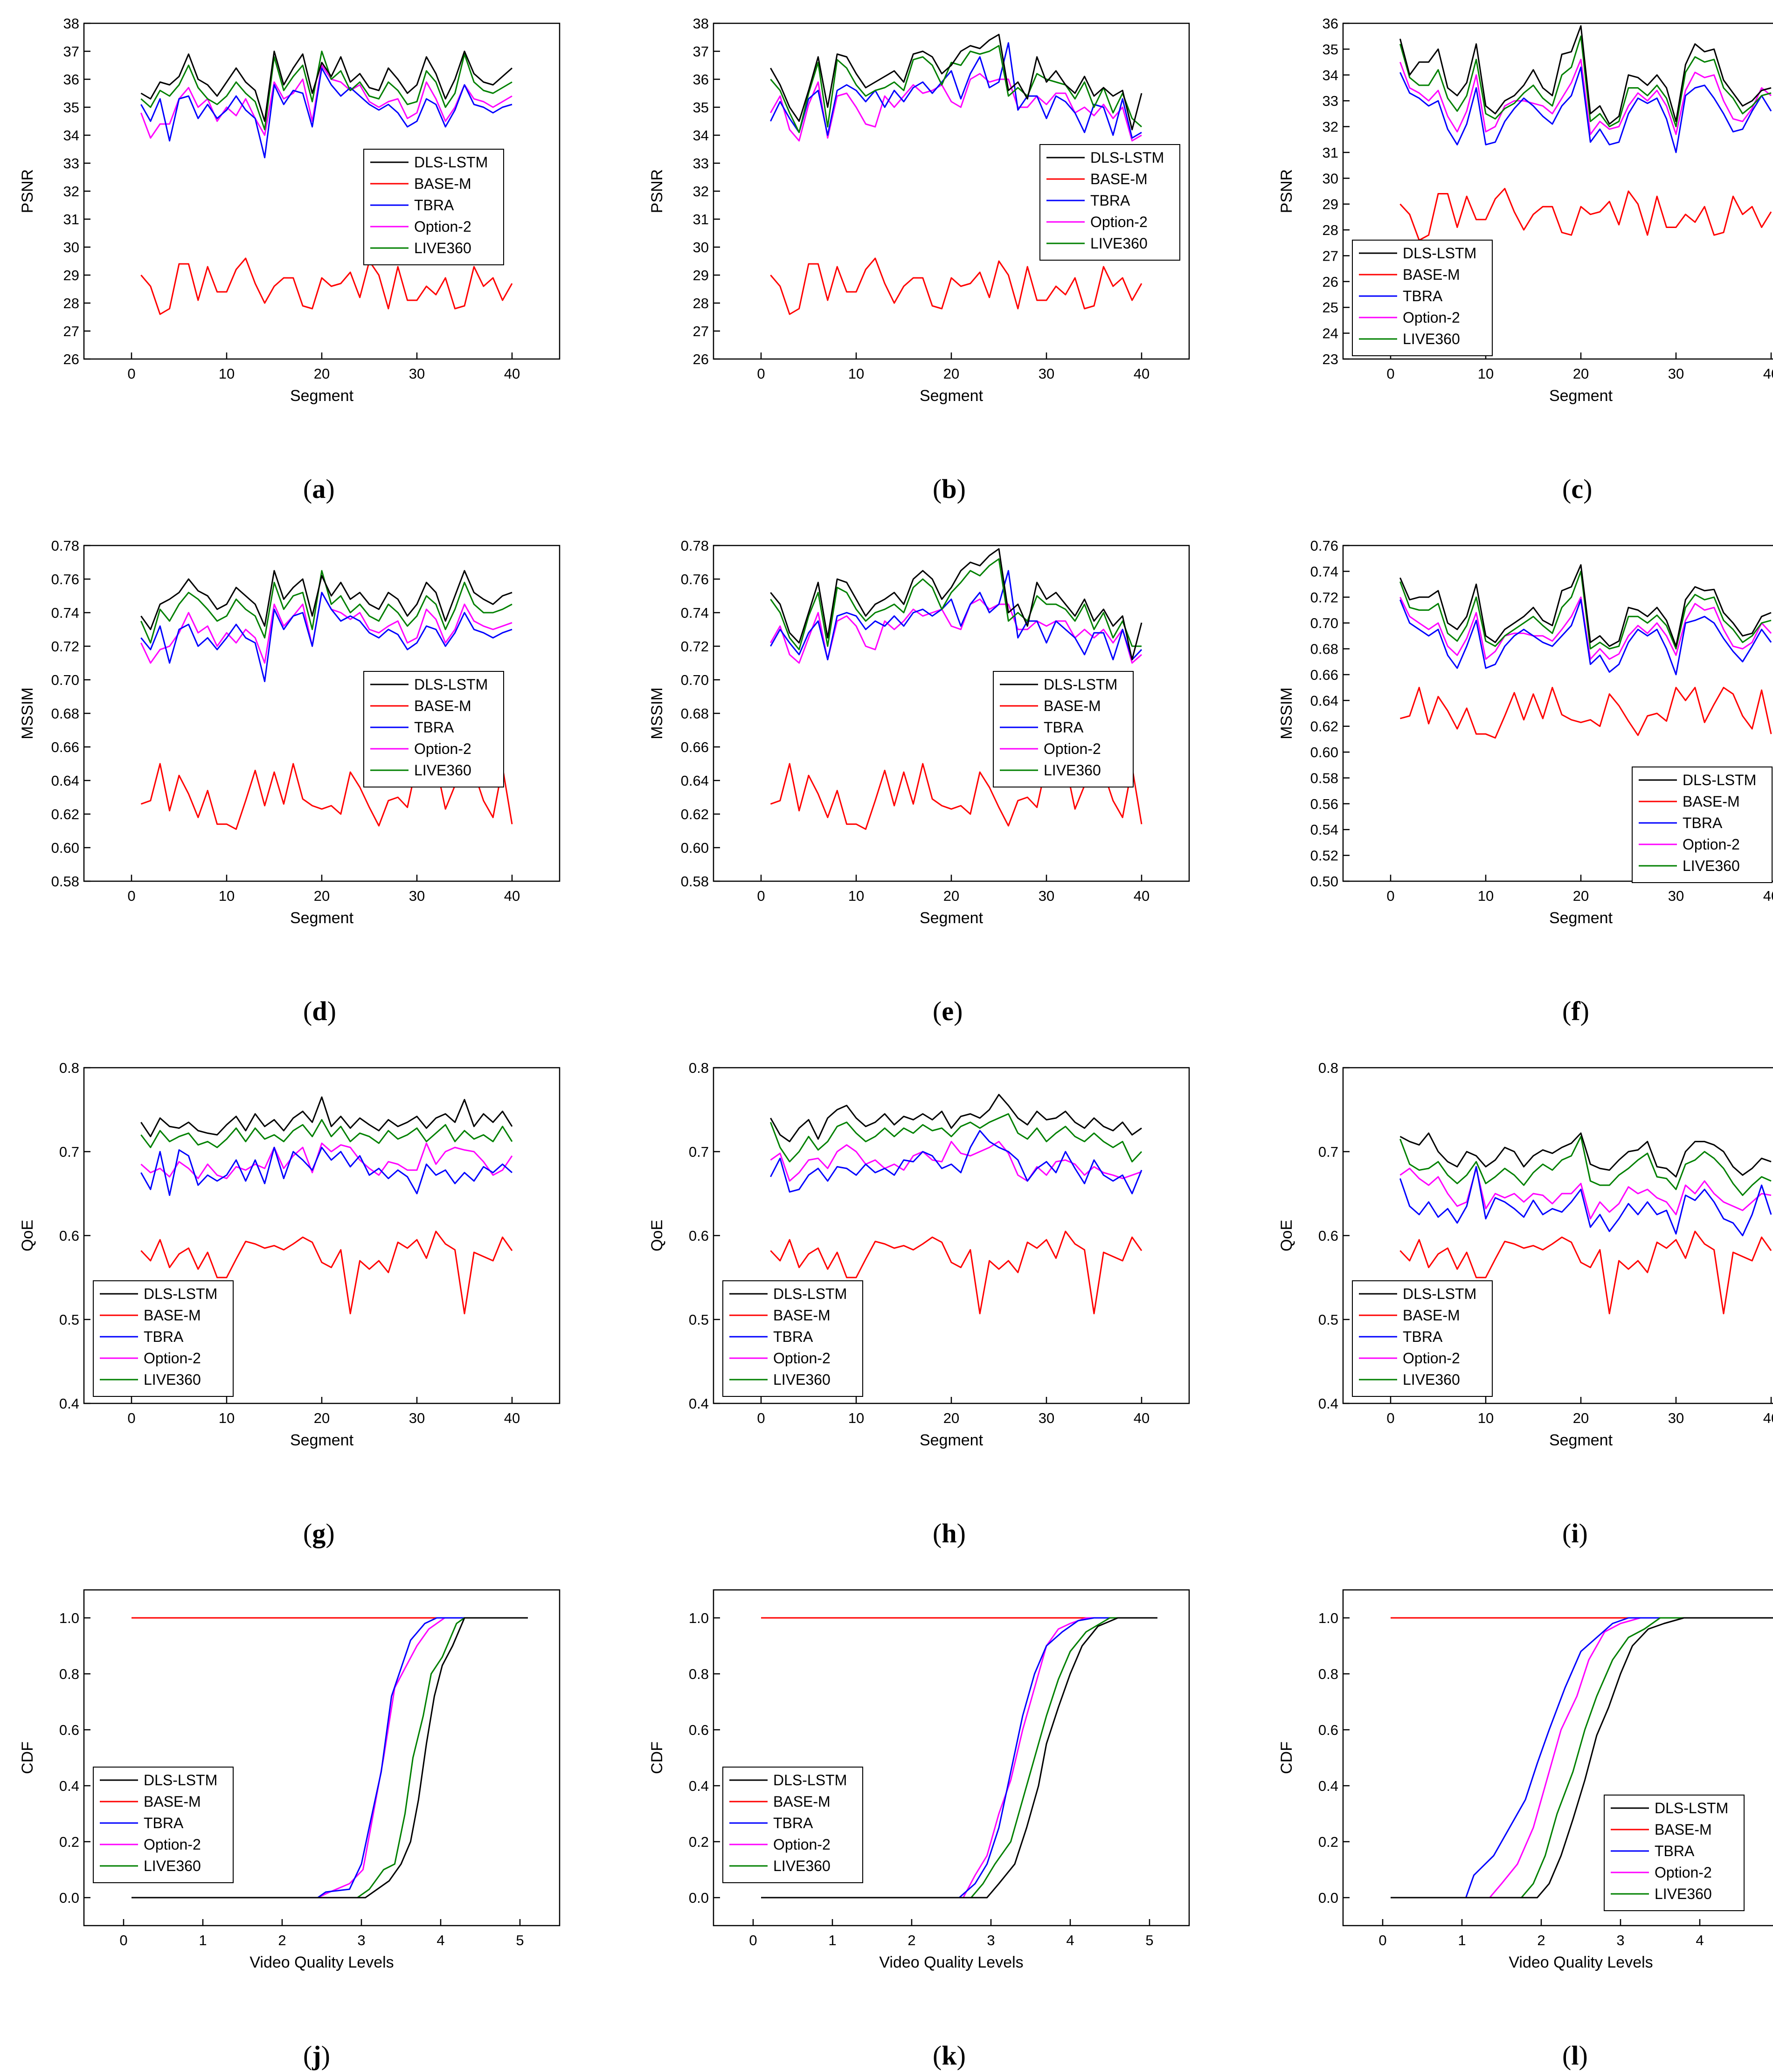 The image size is (1773, 2072). I want to click on y-tick-label: 27, so click(1330, 256).